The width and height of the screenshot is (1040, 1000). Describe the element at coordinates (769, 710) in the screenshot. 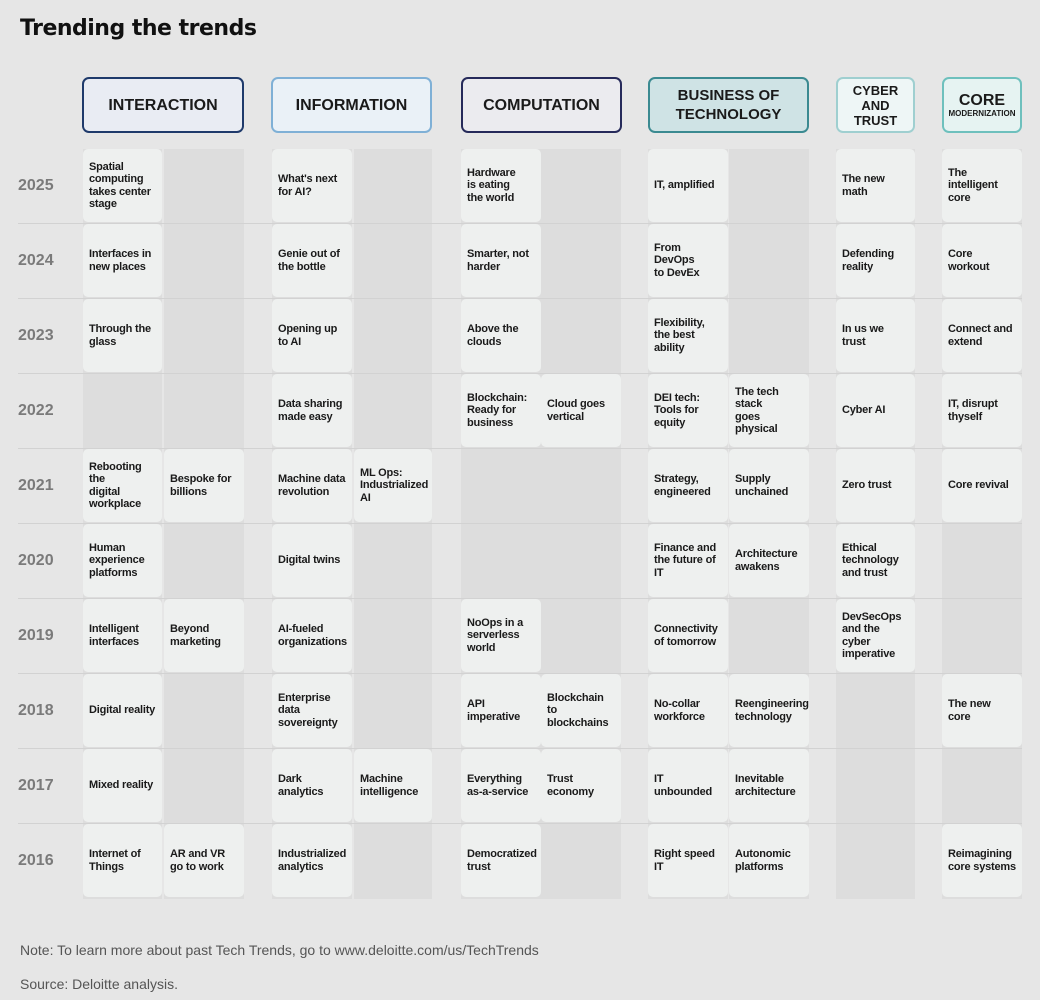

I see `trend-card: Reengineering technology` at that location.